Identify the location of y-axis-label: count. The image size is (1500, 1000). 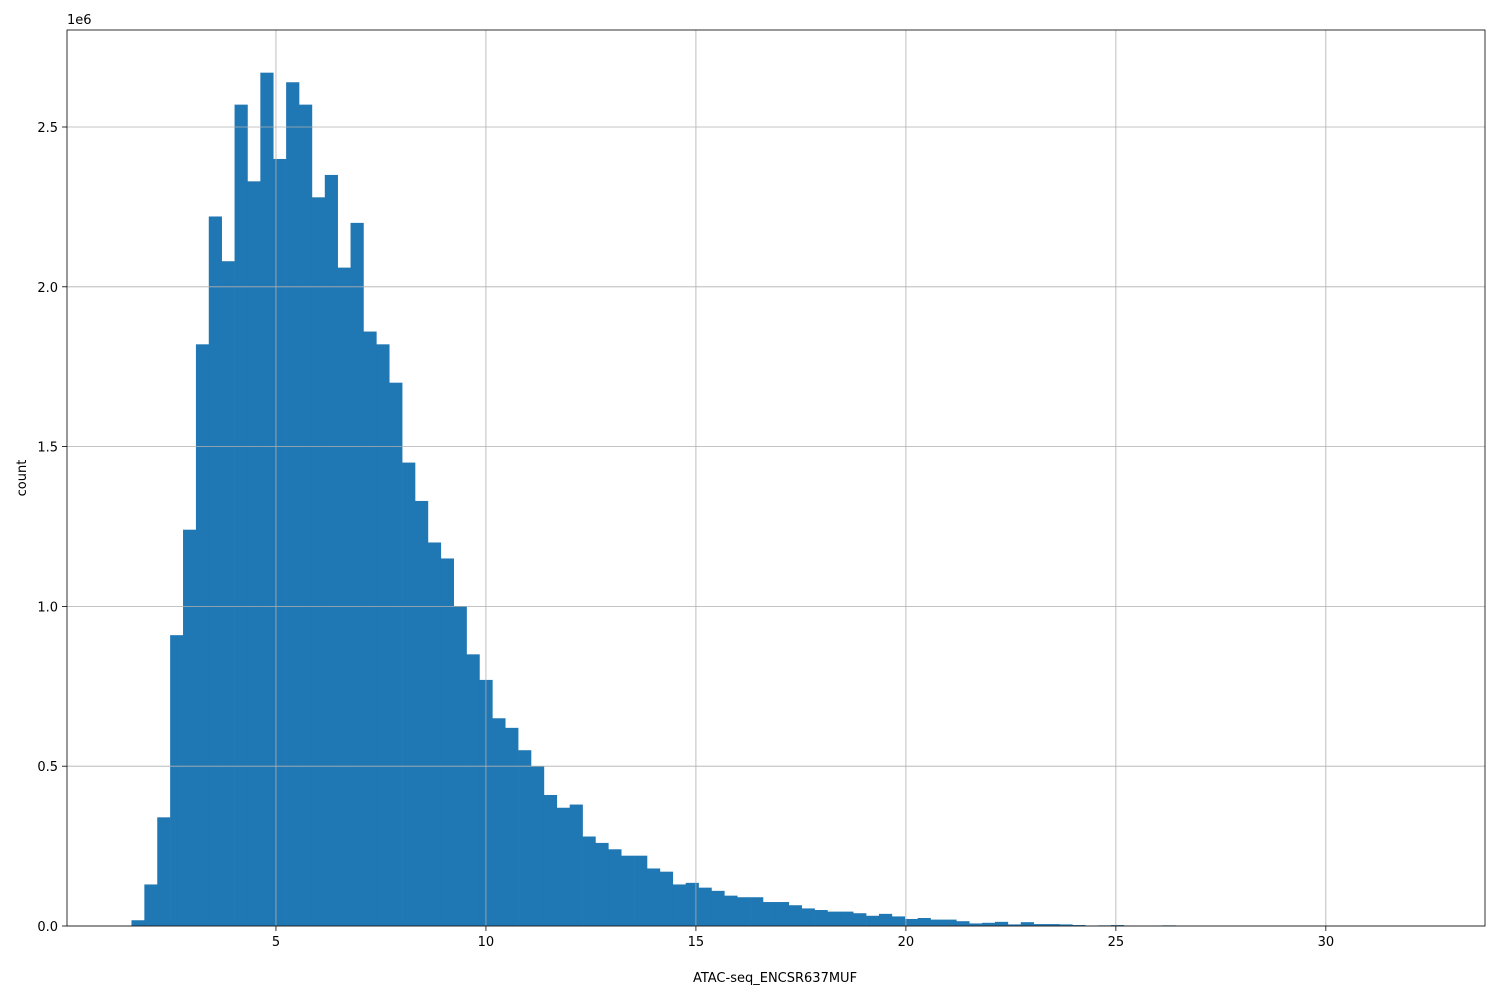
(22, 478).